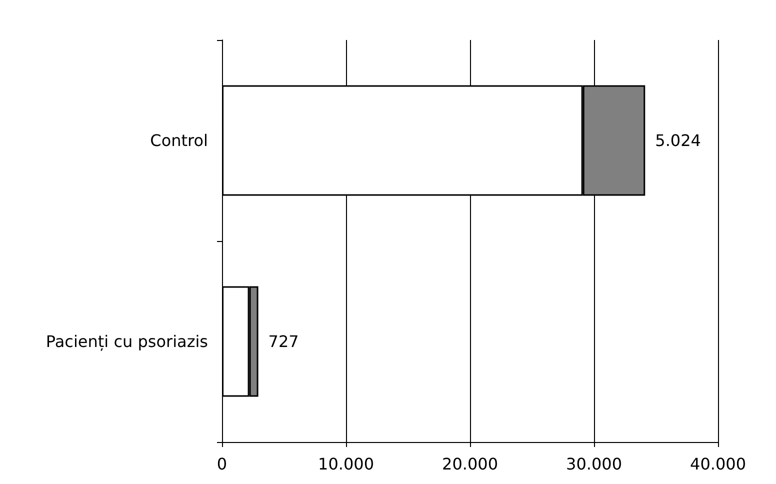 This screenshot has width=776, height=484. What do you see at coordinates (594, 464) in the screenshot?
I see `x-tick-label: 30.000` at bounding box center [594, 464].